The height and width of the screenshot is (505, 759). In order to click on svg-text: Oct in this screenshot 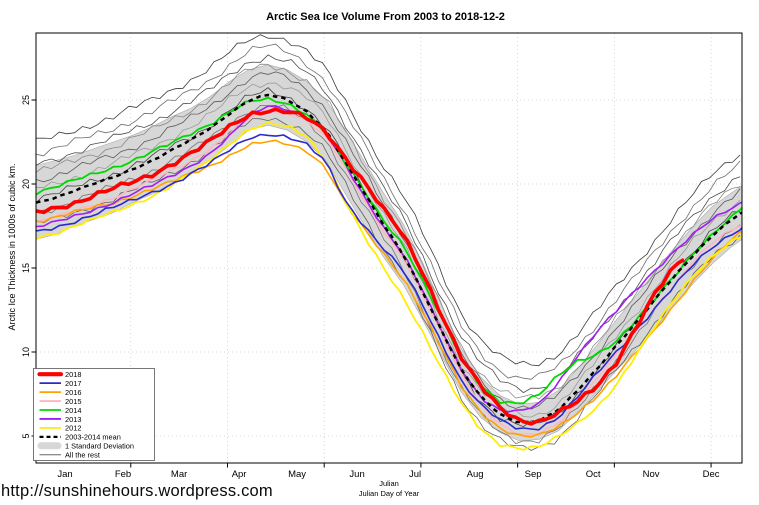, I will do `click(593, 474)`.